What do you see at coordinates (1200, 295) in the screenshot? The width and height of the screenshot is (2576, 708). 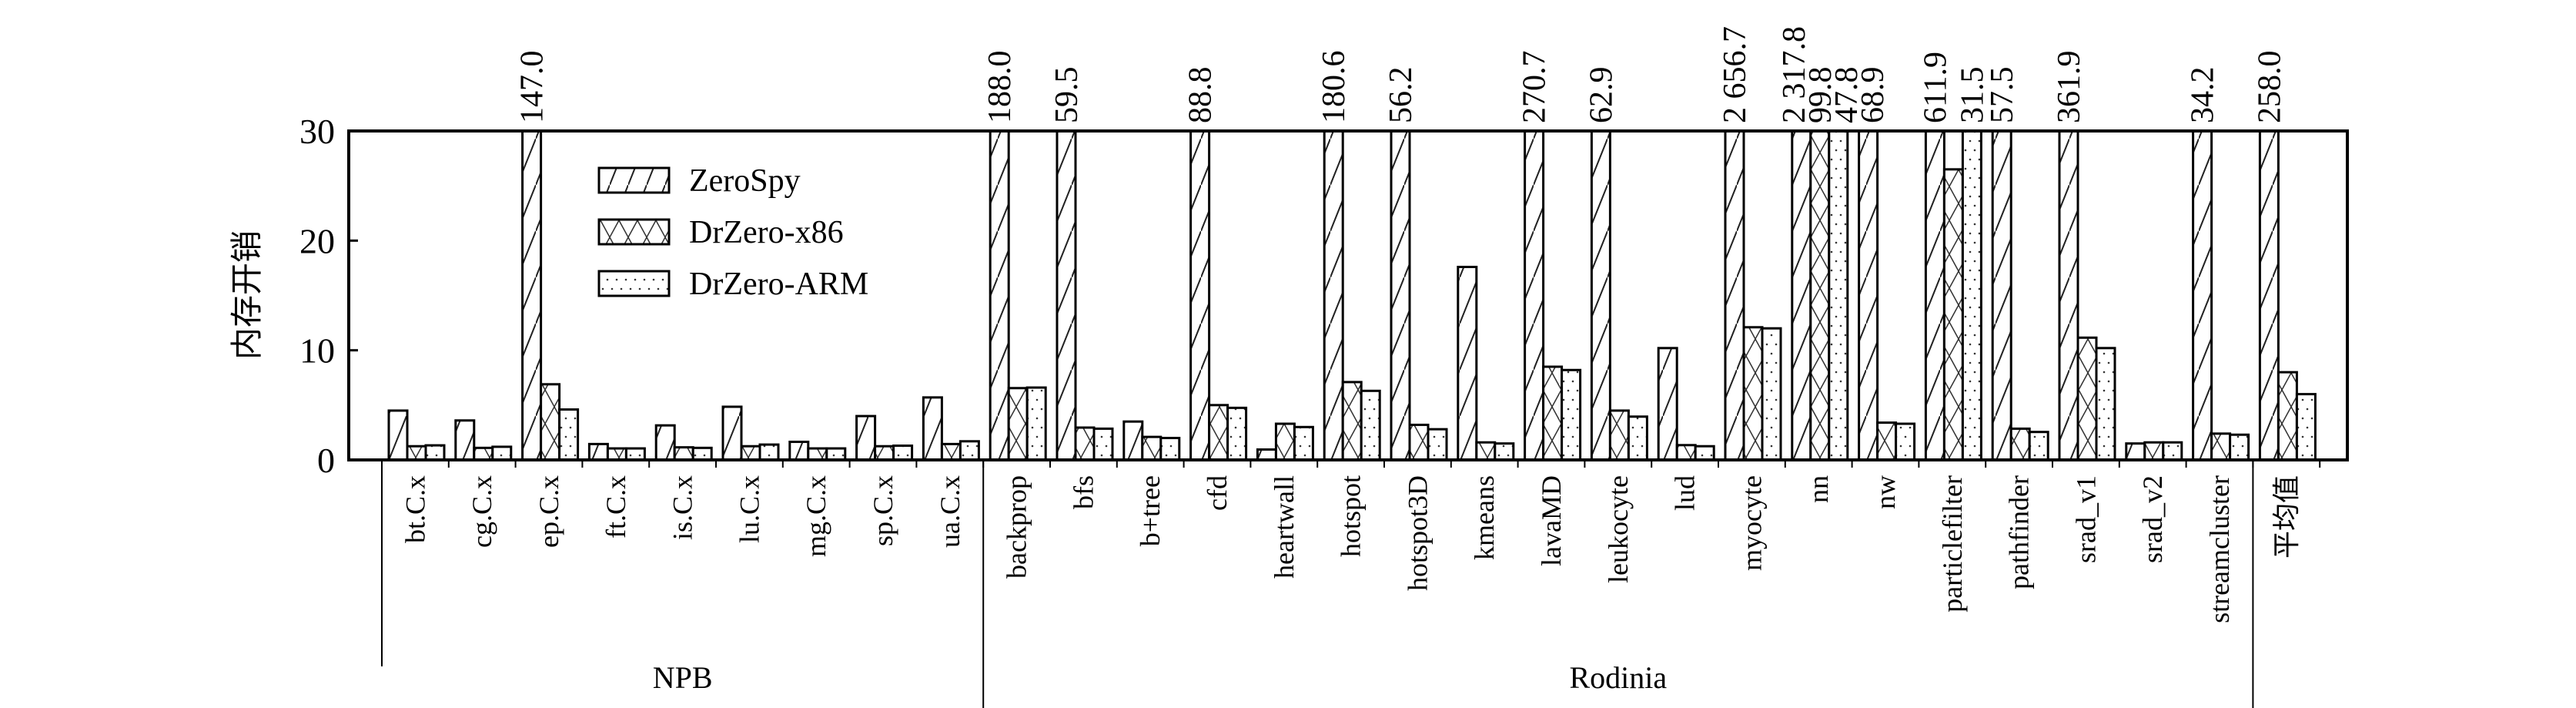 I see `bar-cfd-zerospy` at bounding box center [1200, 295].